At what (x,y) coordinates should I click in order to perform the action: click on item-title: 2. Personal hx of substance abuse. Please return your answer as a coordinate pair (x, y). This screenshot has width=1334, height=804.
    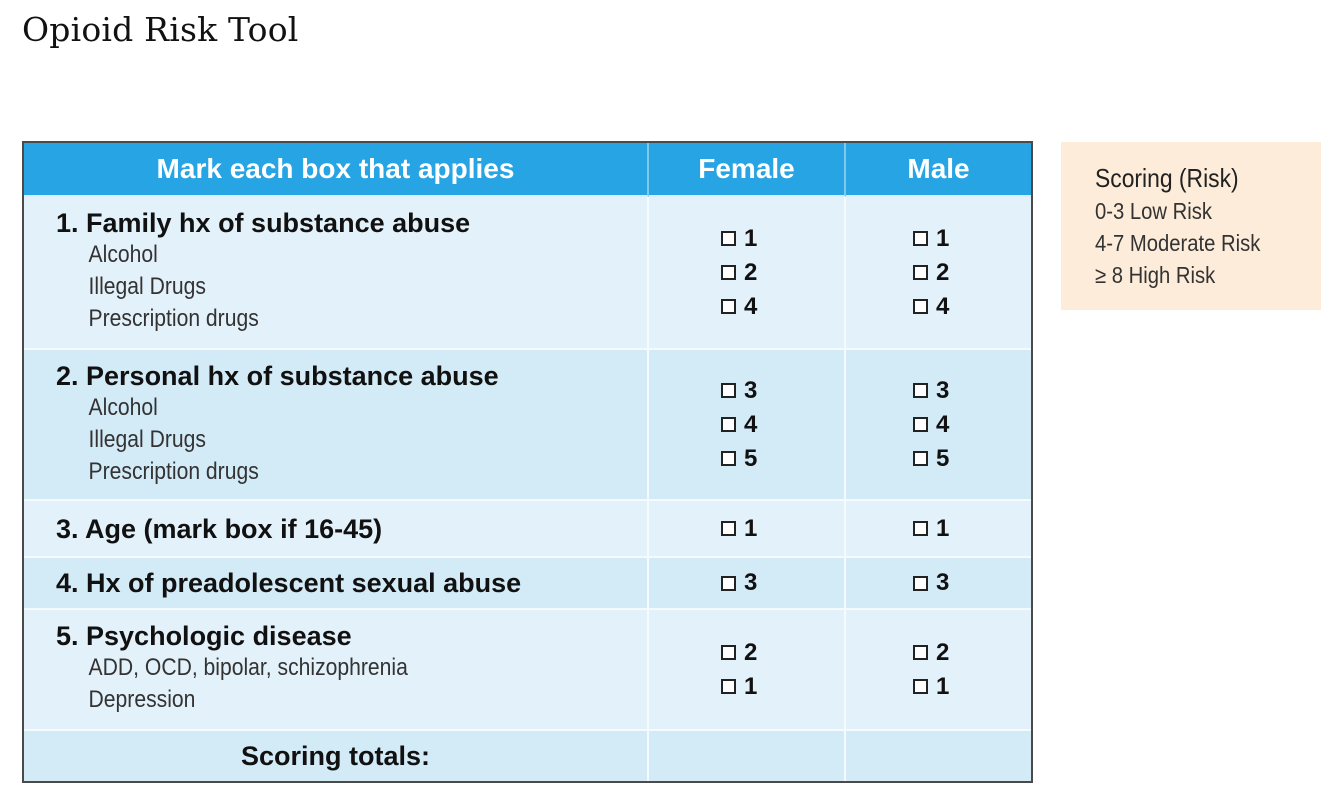
    Looking at the image, I should click on (277, 376).